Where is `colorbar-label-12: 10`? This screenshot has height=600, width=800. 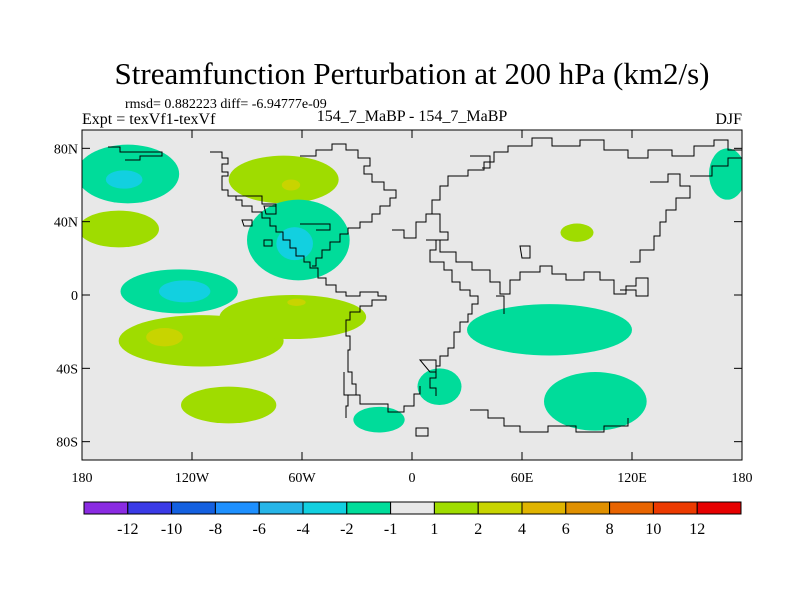
colorbar-label-12: 10 is located at coordinates (653, 529).